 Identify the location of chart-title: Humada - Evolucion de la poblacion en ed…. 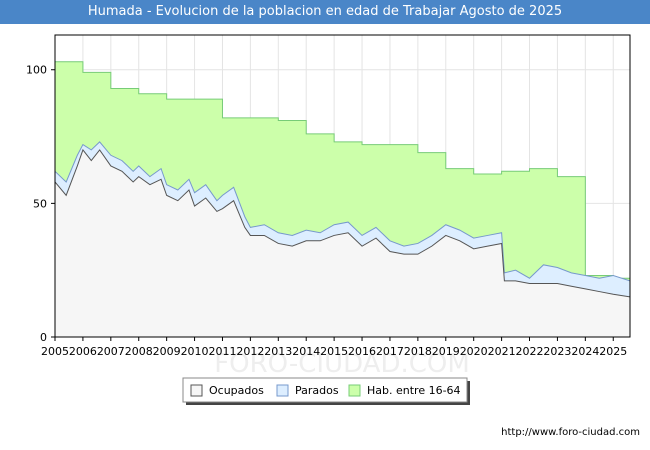
(325, 12).